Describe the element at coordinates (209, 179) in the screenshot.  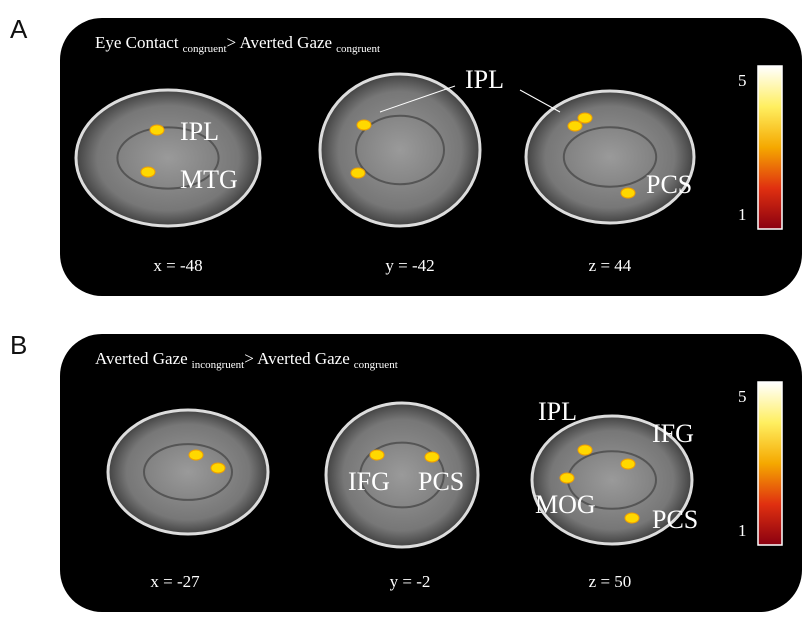
I see `region-label: MTG` at that location.